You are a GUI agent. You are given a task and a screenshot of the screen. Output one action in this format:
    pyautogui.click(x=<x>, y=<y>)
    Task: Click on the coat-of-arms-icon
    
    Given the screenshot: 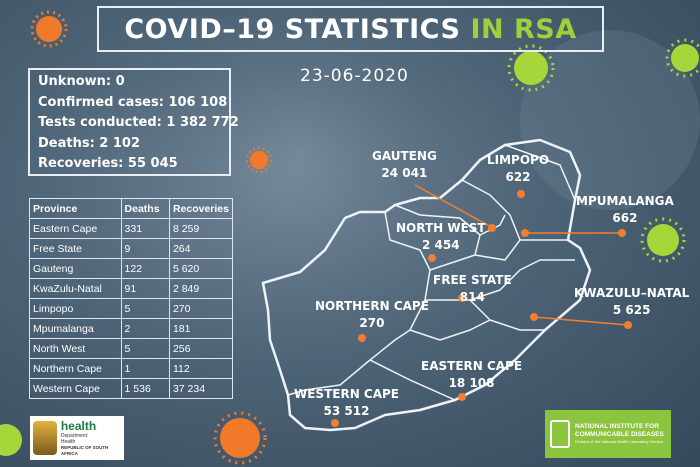 What is the action you would take?
    pyautogui.click(x=45, y=438)
    